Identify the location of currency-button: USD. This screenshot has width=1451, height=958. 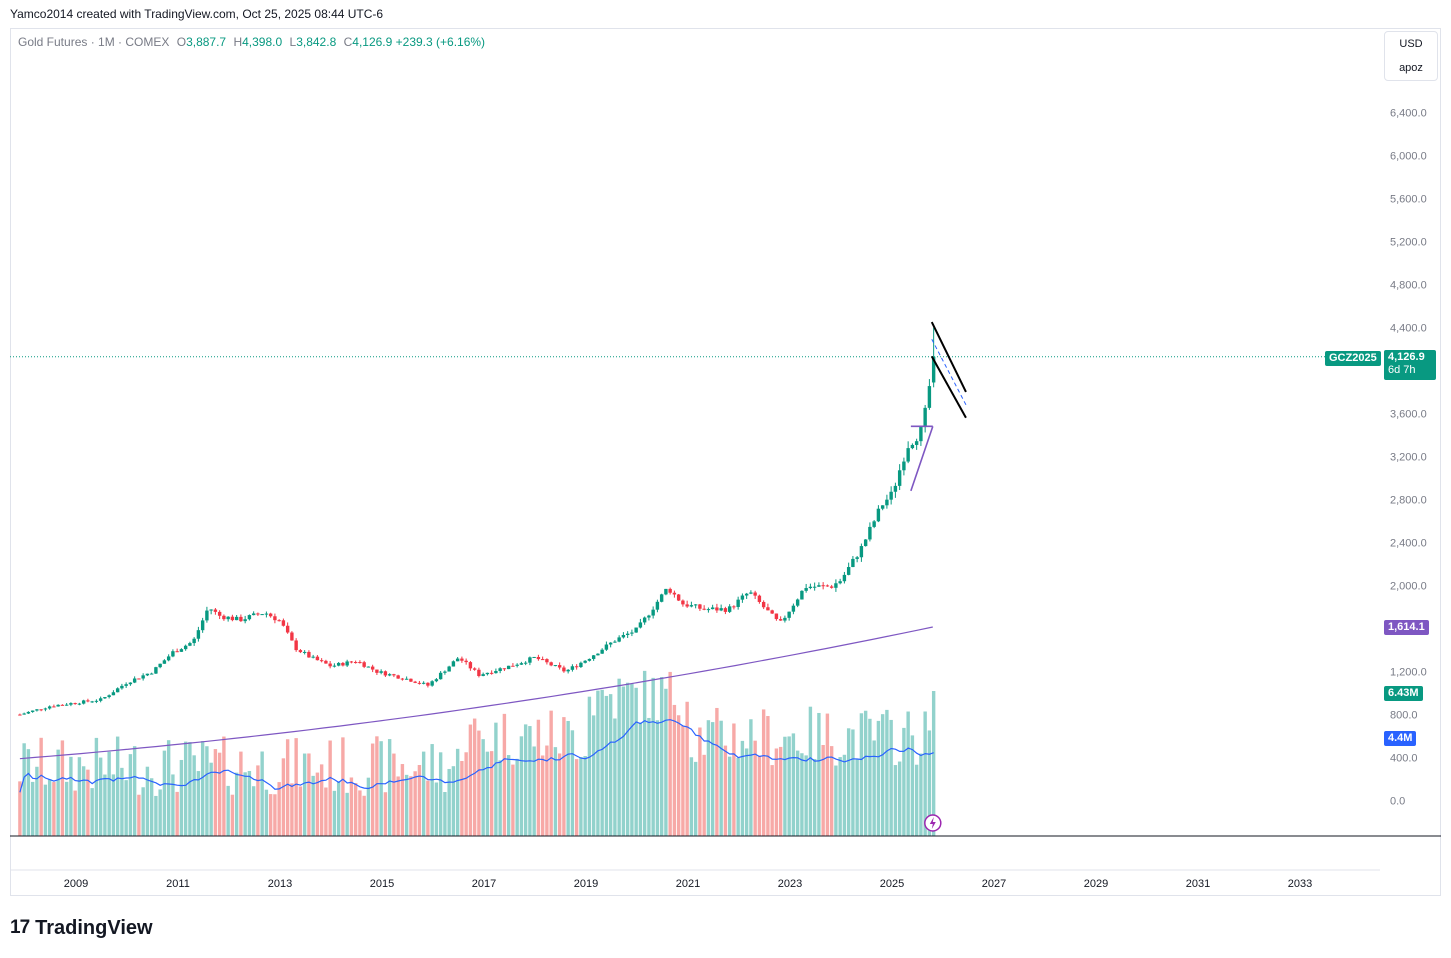
(1411, 44).